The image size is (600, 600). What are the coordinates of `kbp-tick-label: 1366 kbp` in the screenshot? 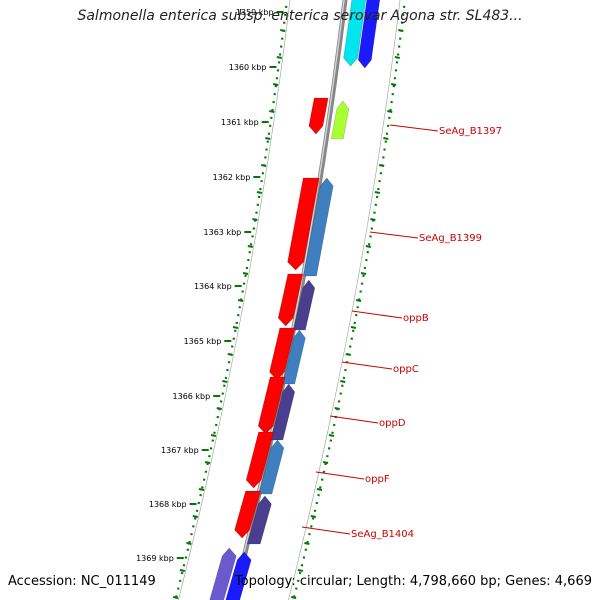 It's located at (192, 396).